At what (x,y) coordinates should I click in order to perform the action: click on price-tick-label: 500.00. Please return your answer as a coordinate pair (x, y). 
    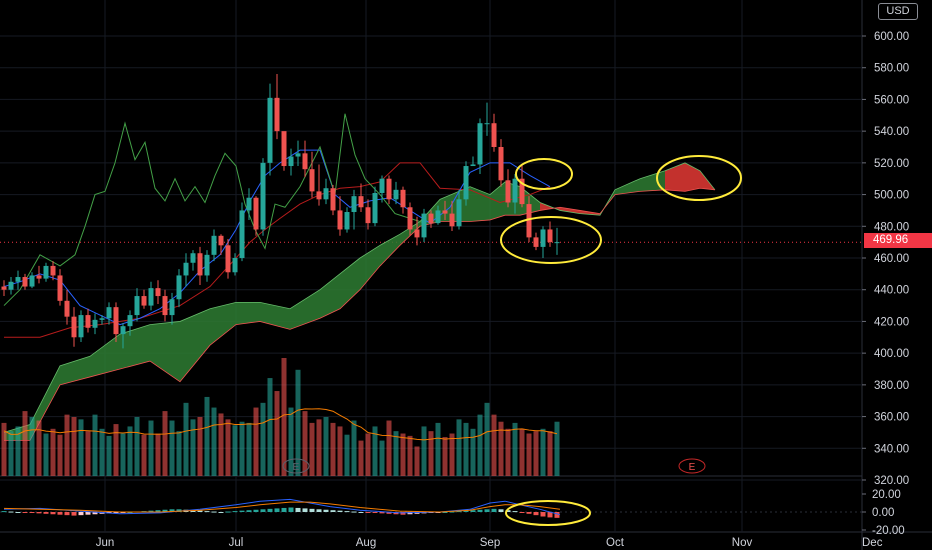
    Looking at the image, I should click on (891, 196).